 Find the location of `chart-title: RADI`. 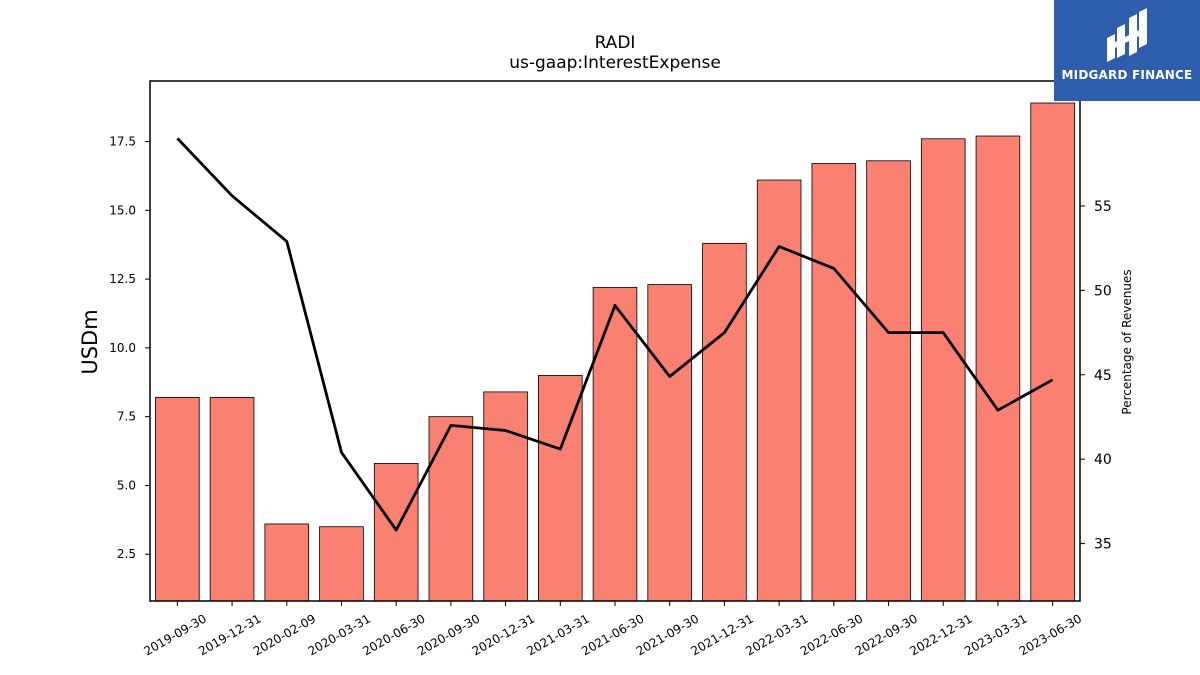

chart-title: RADI is located at coordinates (615, 43).